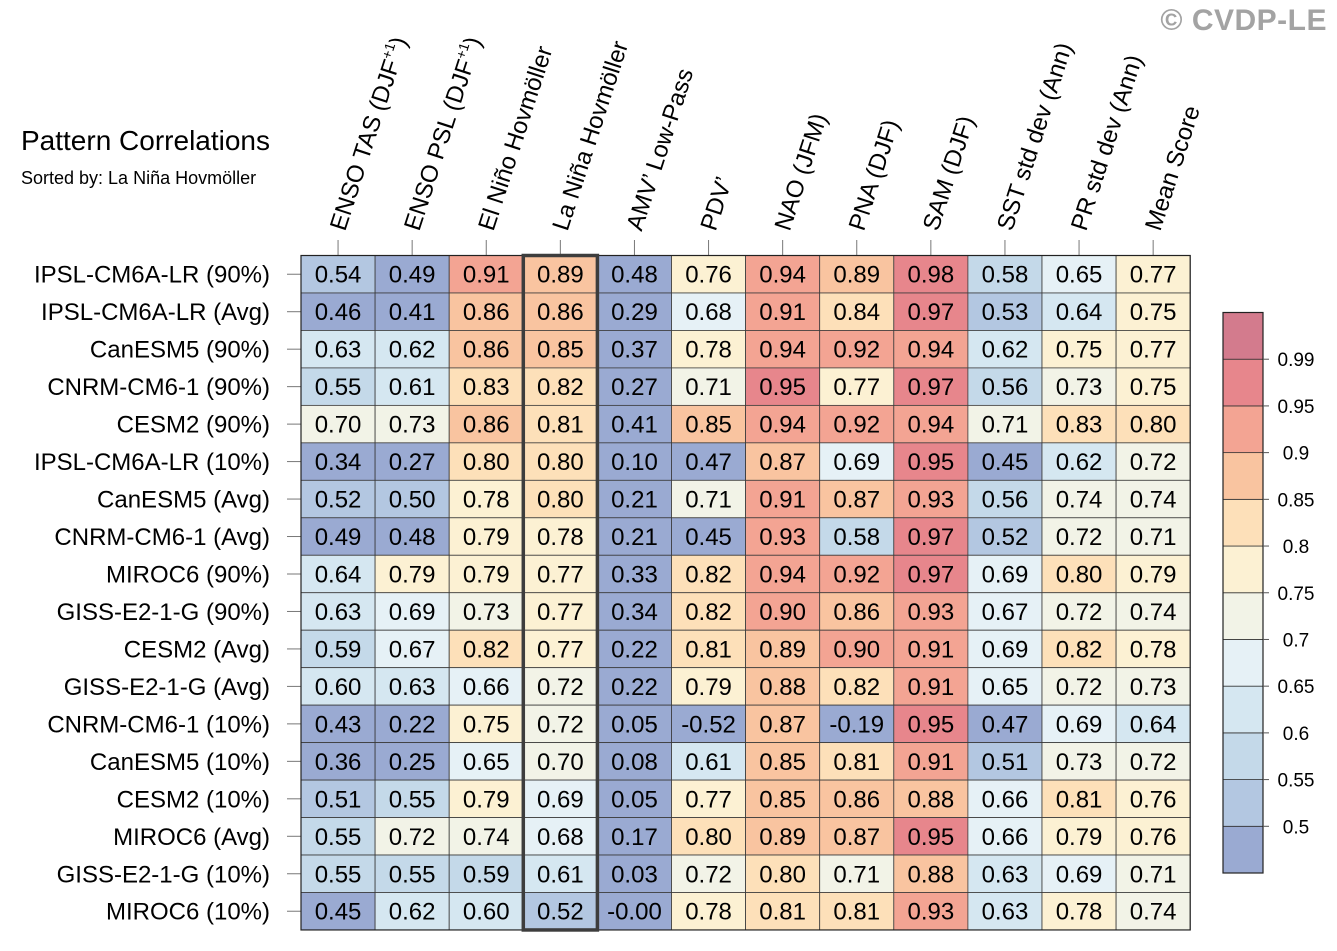  I want to click on cell-value-label: 0.60, so click(486, 912).